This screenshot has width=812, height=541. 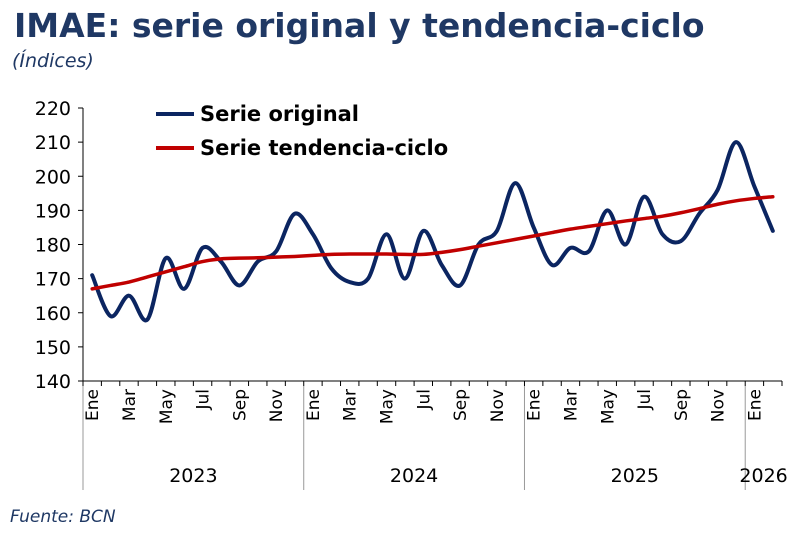 I want to click on y-axis-ticks: 140 150 160 170 180 190 200 210 220, so click(x=59, y=245).